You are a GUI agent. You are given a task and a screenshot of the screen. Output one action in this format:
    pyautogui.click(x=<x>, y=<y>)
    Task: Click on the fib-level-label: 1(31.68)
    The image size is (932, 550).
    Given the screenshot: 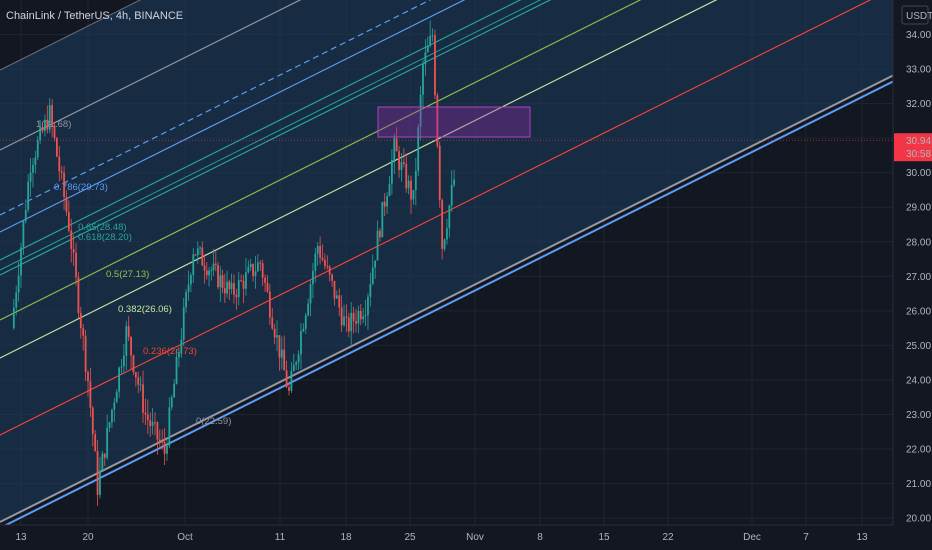 What is the action you would take?
    pyautogui.click(x=53, y=124)
    